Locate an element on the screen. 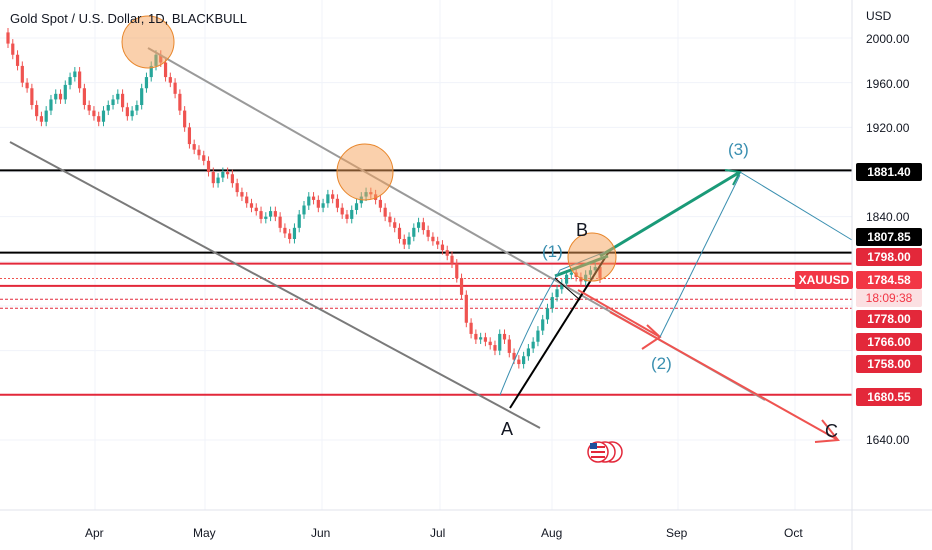 Image resolution: width=932 pixels, height=550 pixels. level-tag-1807: 1807.85 is located at coordinates (889, 237).